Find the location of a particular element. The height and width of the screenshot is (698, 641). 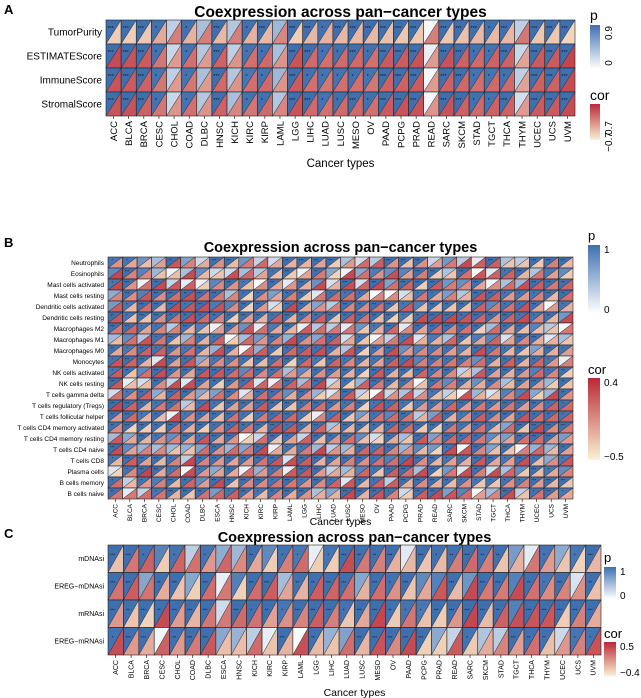

column-label: COAD is located at coordinates (188, 513).